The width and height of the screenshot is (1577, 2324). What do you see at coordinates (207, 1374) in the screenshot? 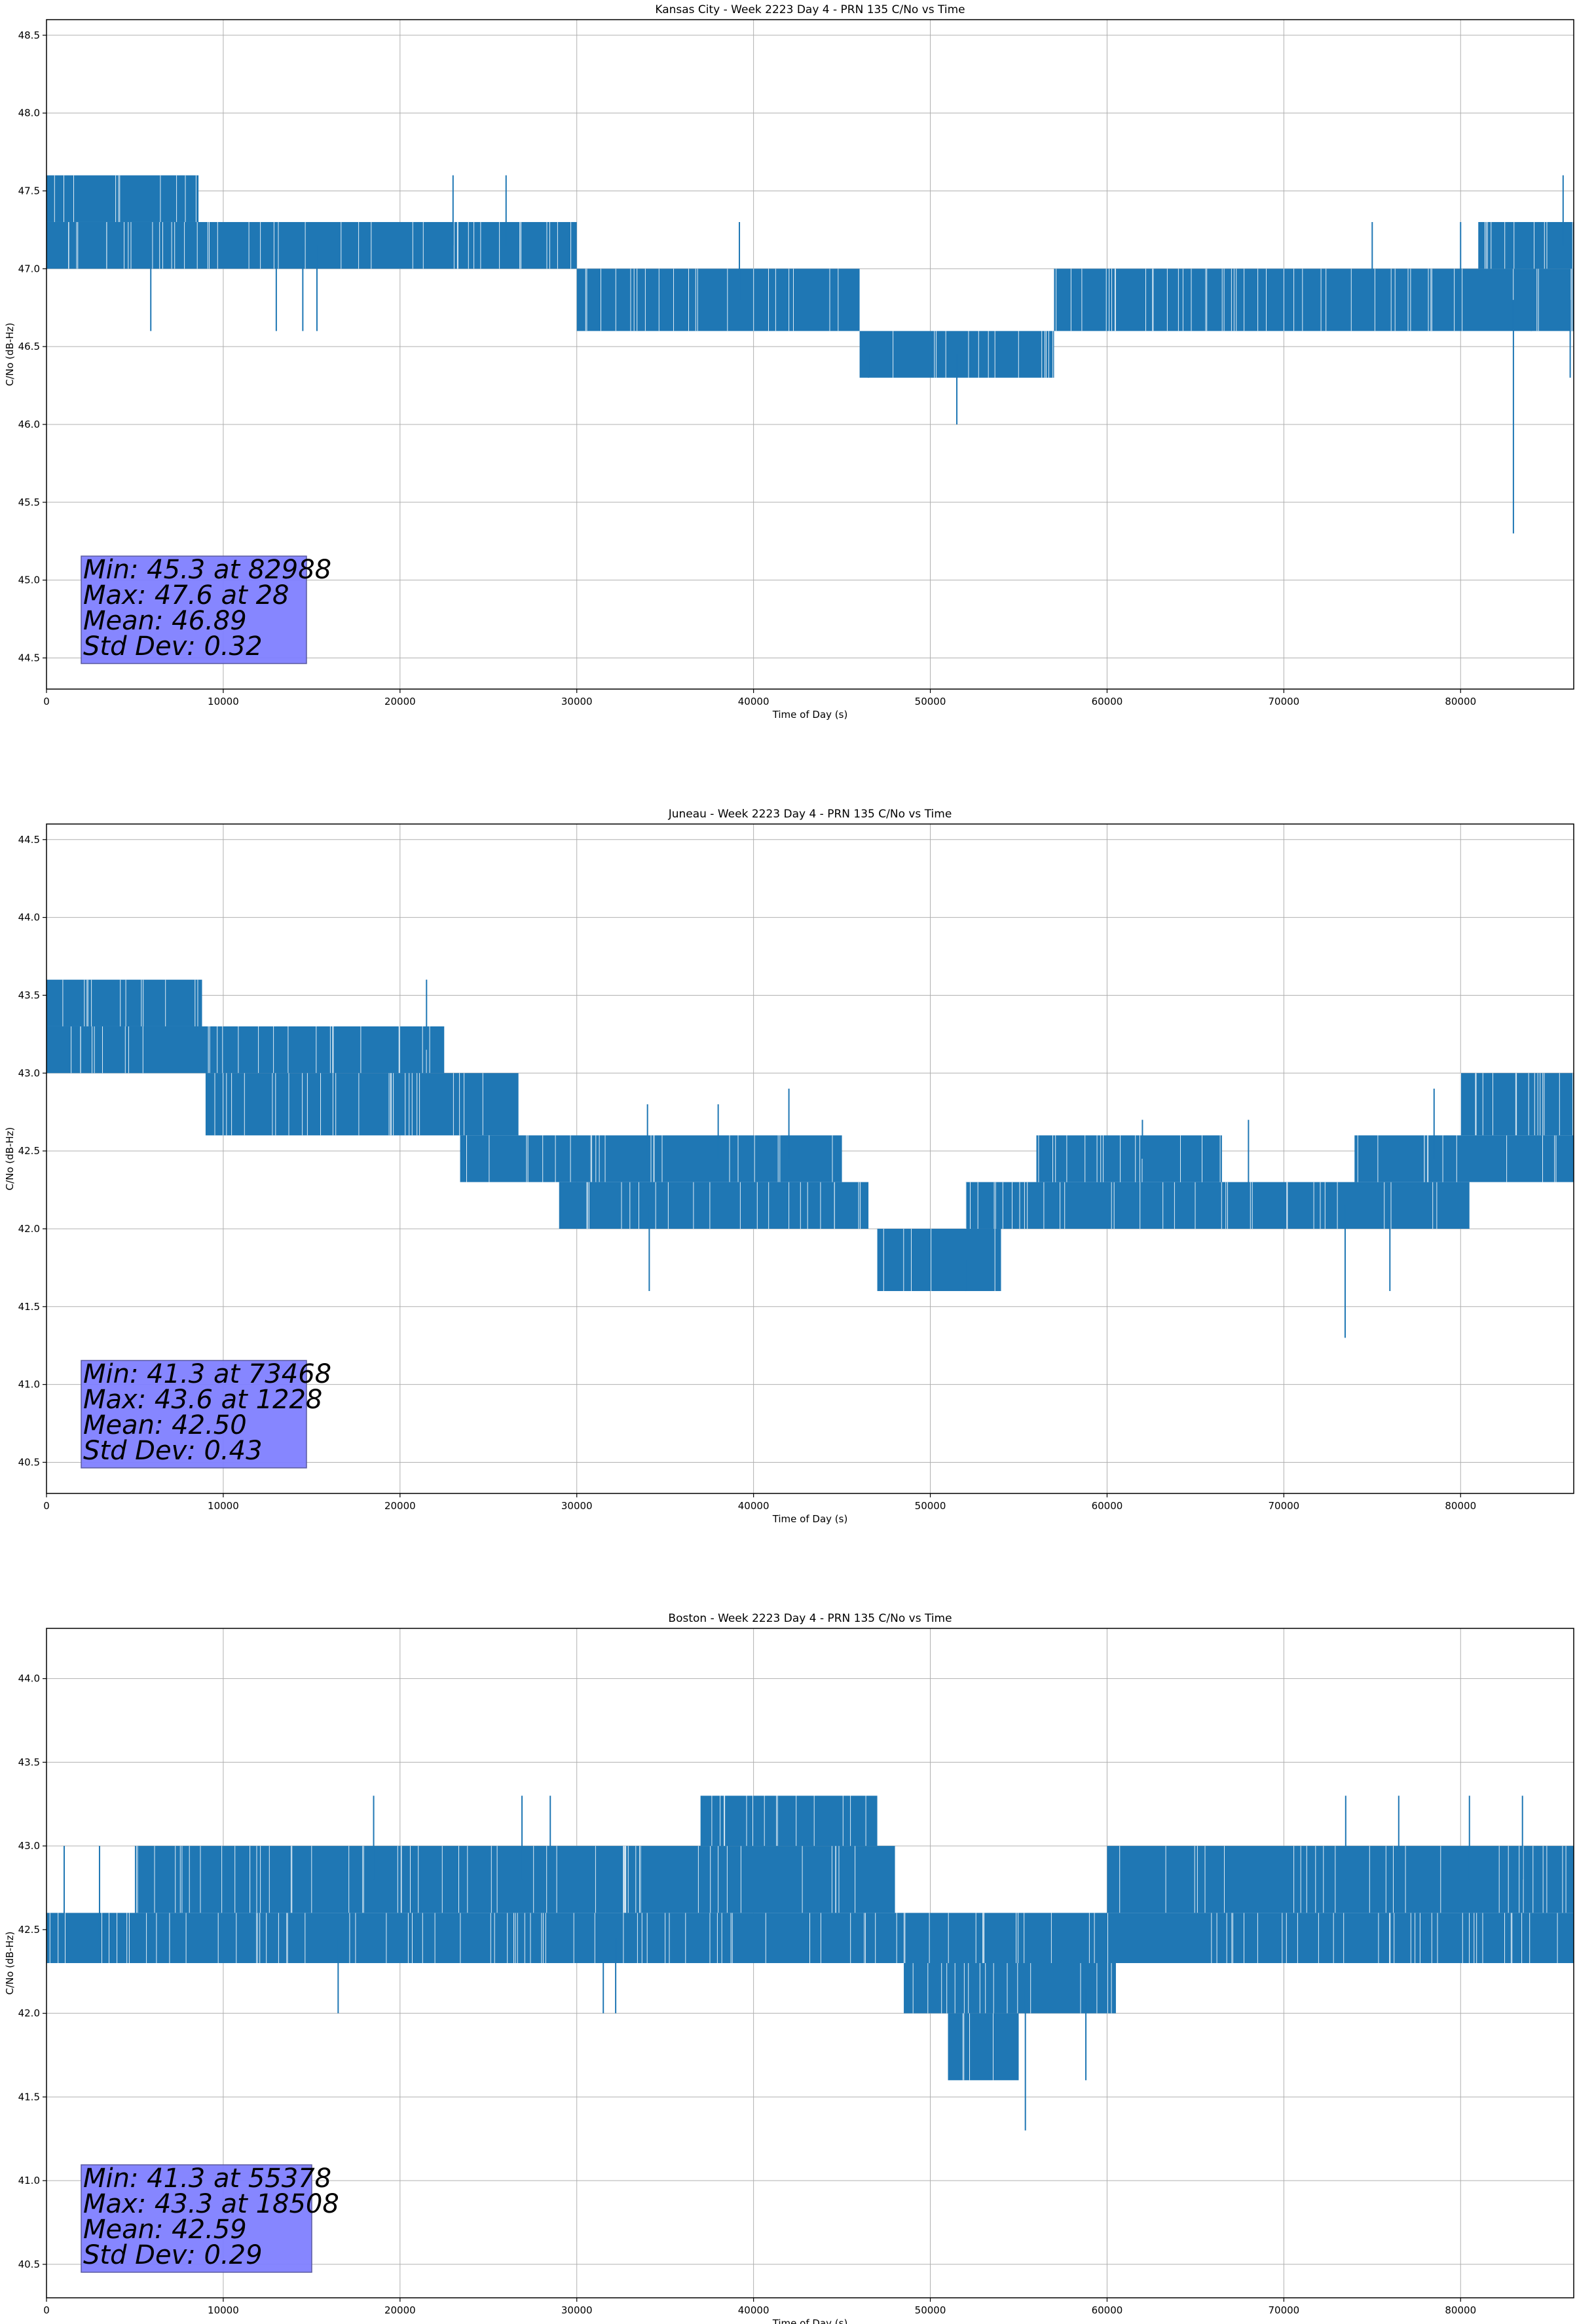
I see `chart-2-stats-line-0: Min: 41.3 at 73468` at bounding box center [207, 1374].